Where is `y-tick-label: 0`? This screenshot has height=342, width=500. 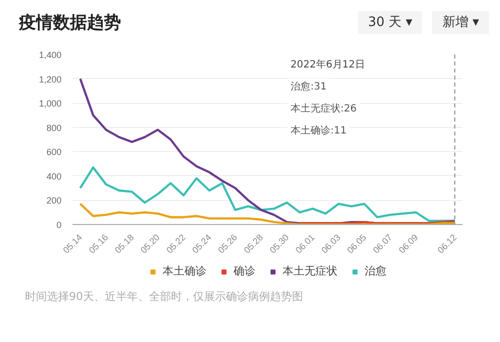 y-tick-label: 0 is located at coordinates (59, 225).